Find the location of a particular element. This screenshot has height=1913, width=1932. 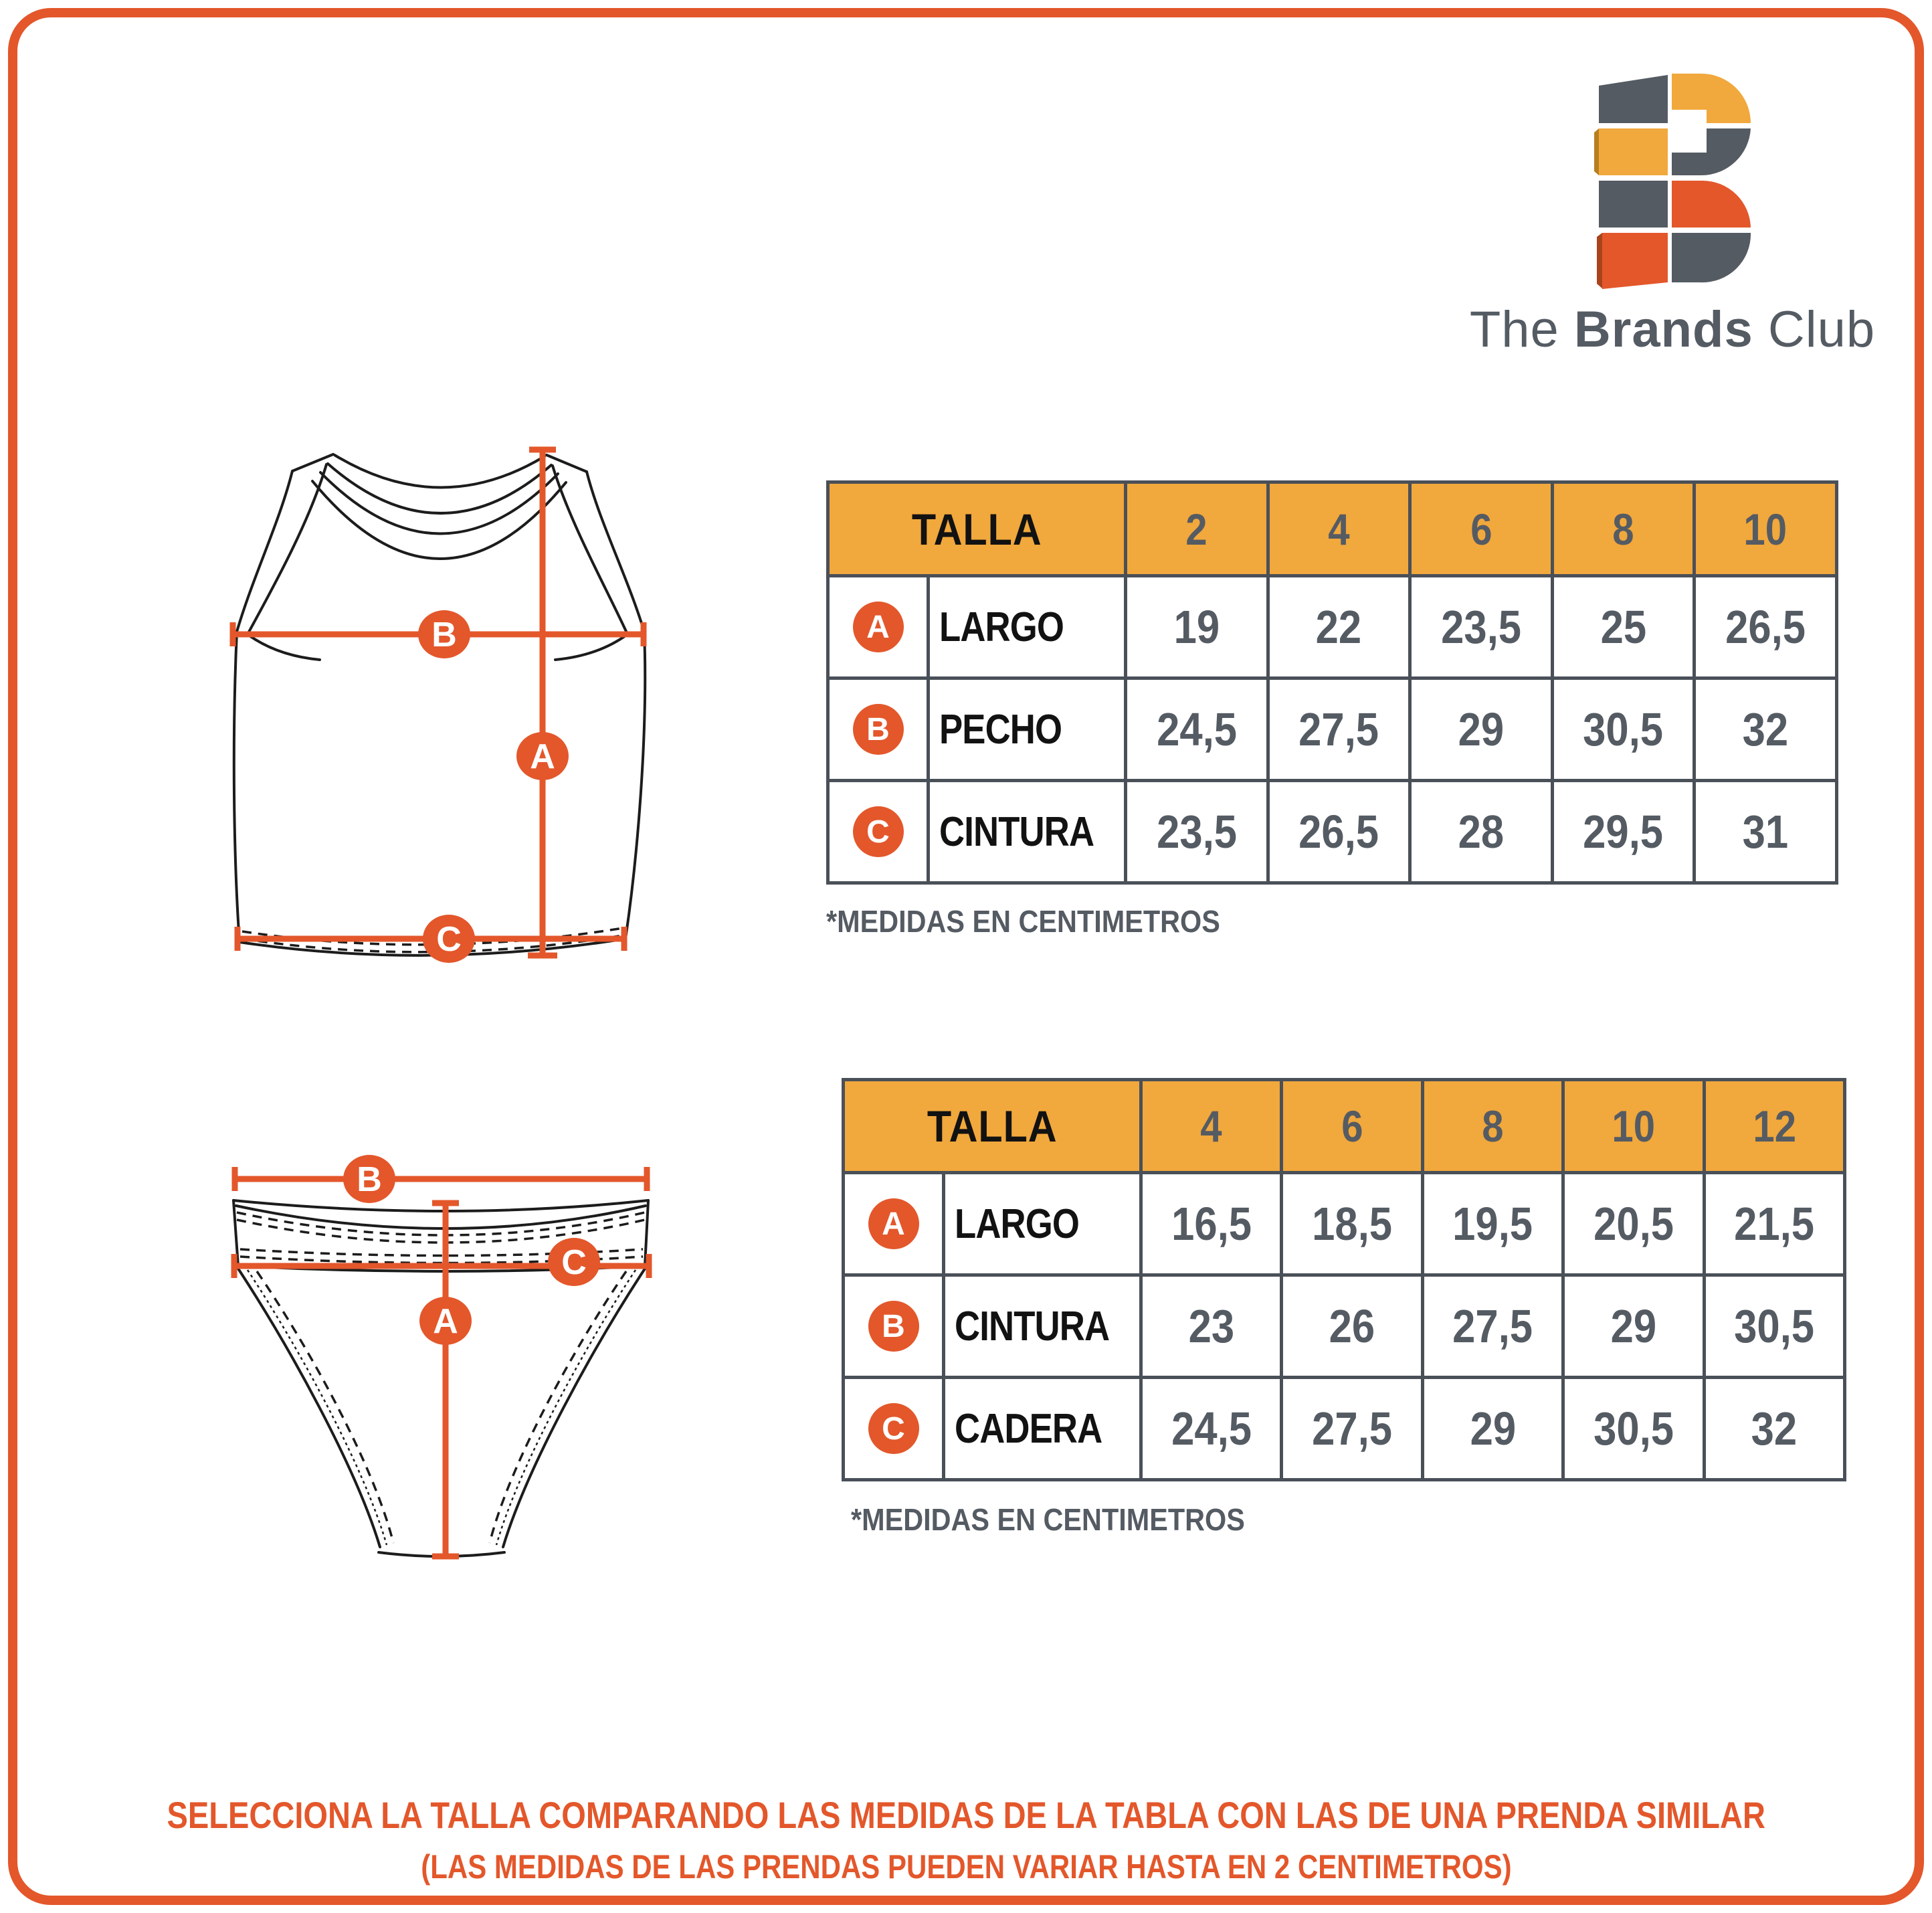

value-cell: 20,5 is located at coordinates (1632, 1222).